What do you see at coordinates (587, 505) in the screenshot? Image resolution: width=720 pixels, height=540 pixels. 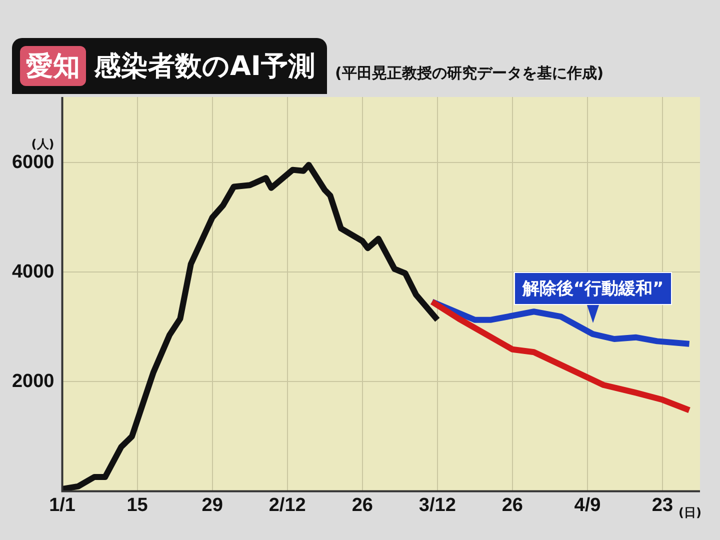 I see `x-tick-label: 4/9` at bounding box center [587, 505].